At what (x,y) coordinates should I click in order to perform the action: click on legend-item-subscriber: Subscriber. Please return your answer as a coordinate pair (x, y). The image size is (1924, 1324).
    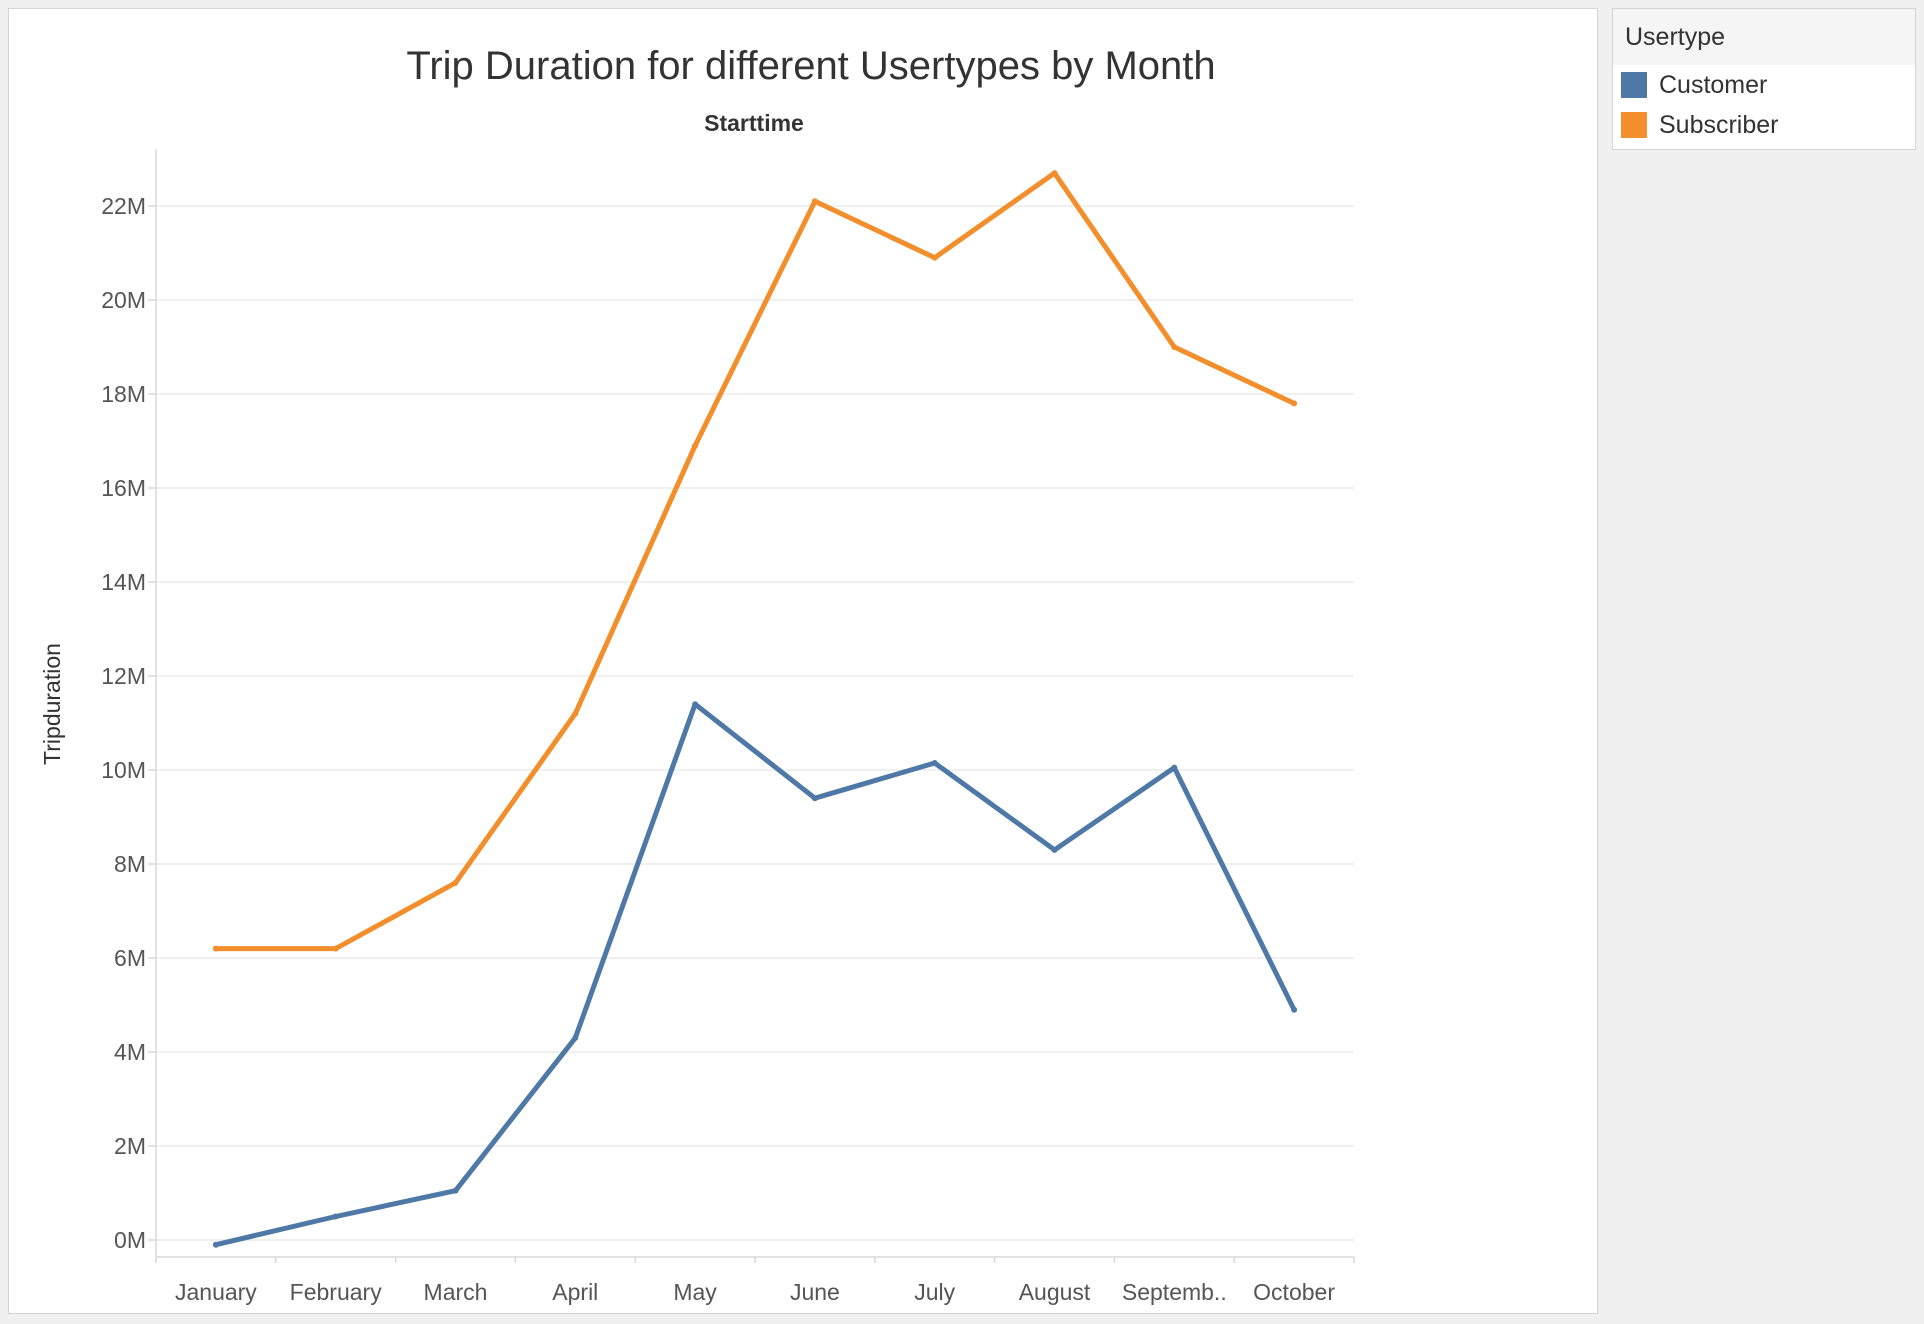
    Looking at the image, I should click on (1764, 125).